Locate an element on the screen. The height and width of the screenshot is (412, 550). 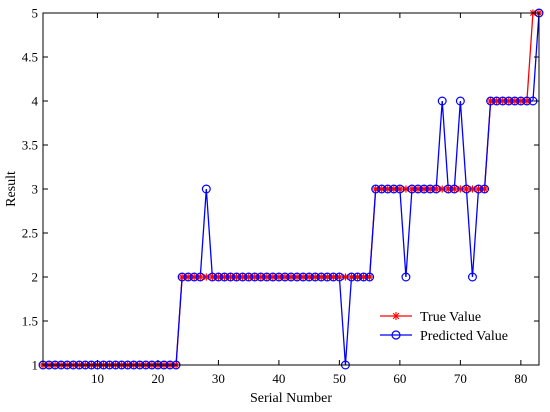
y-tick-label: 3.5 is located at coordinates (30, 145).